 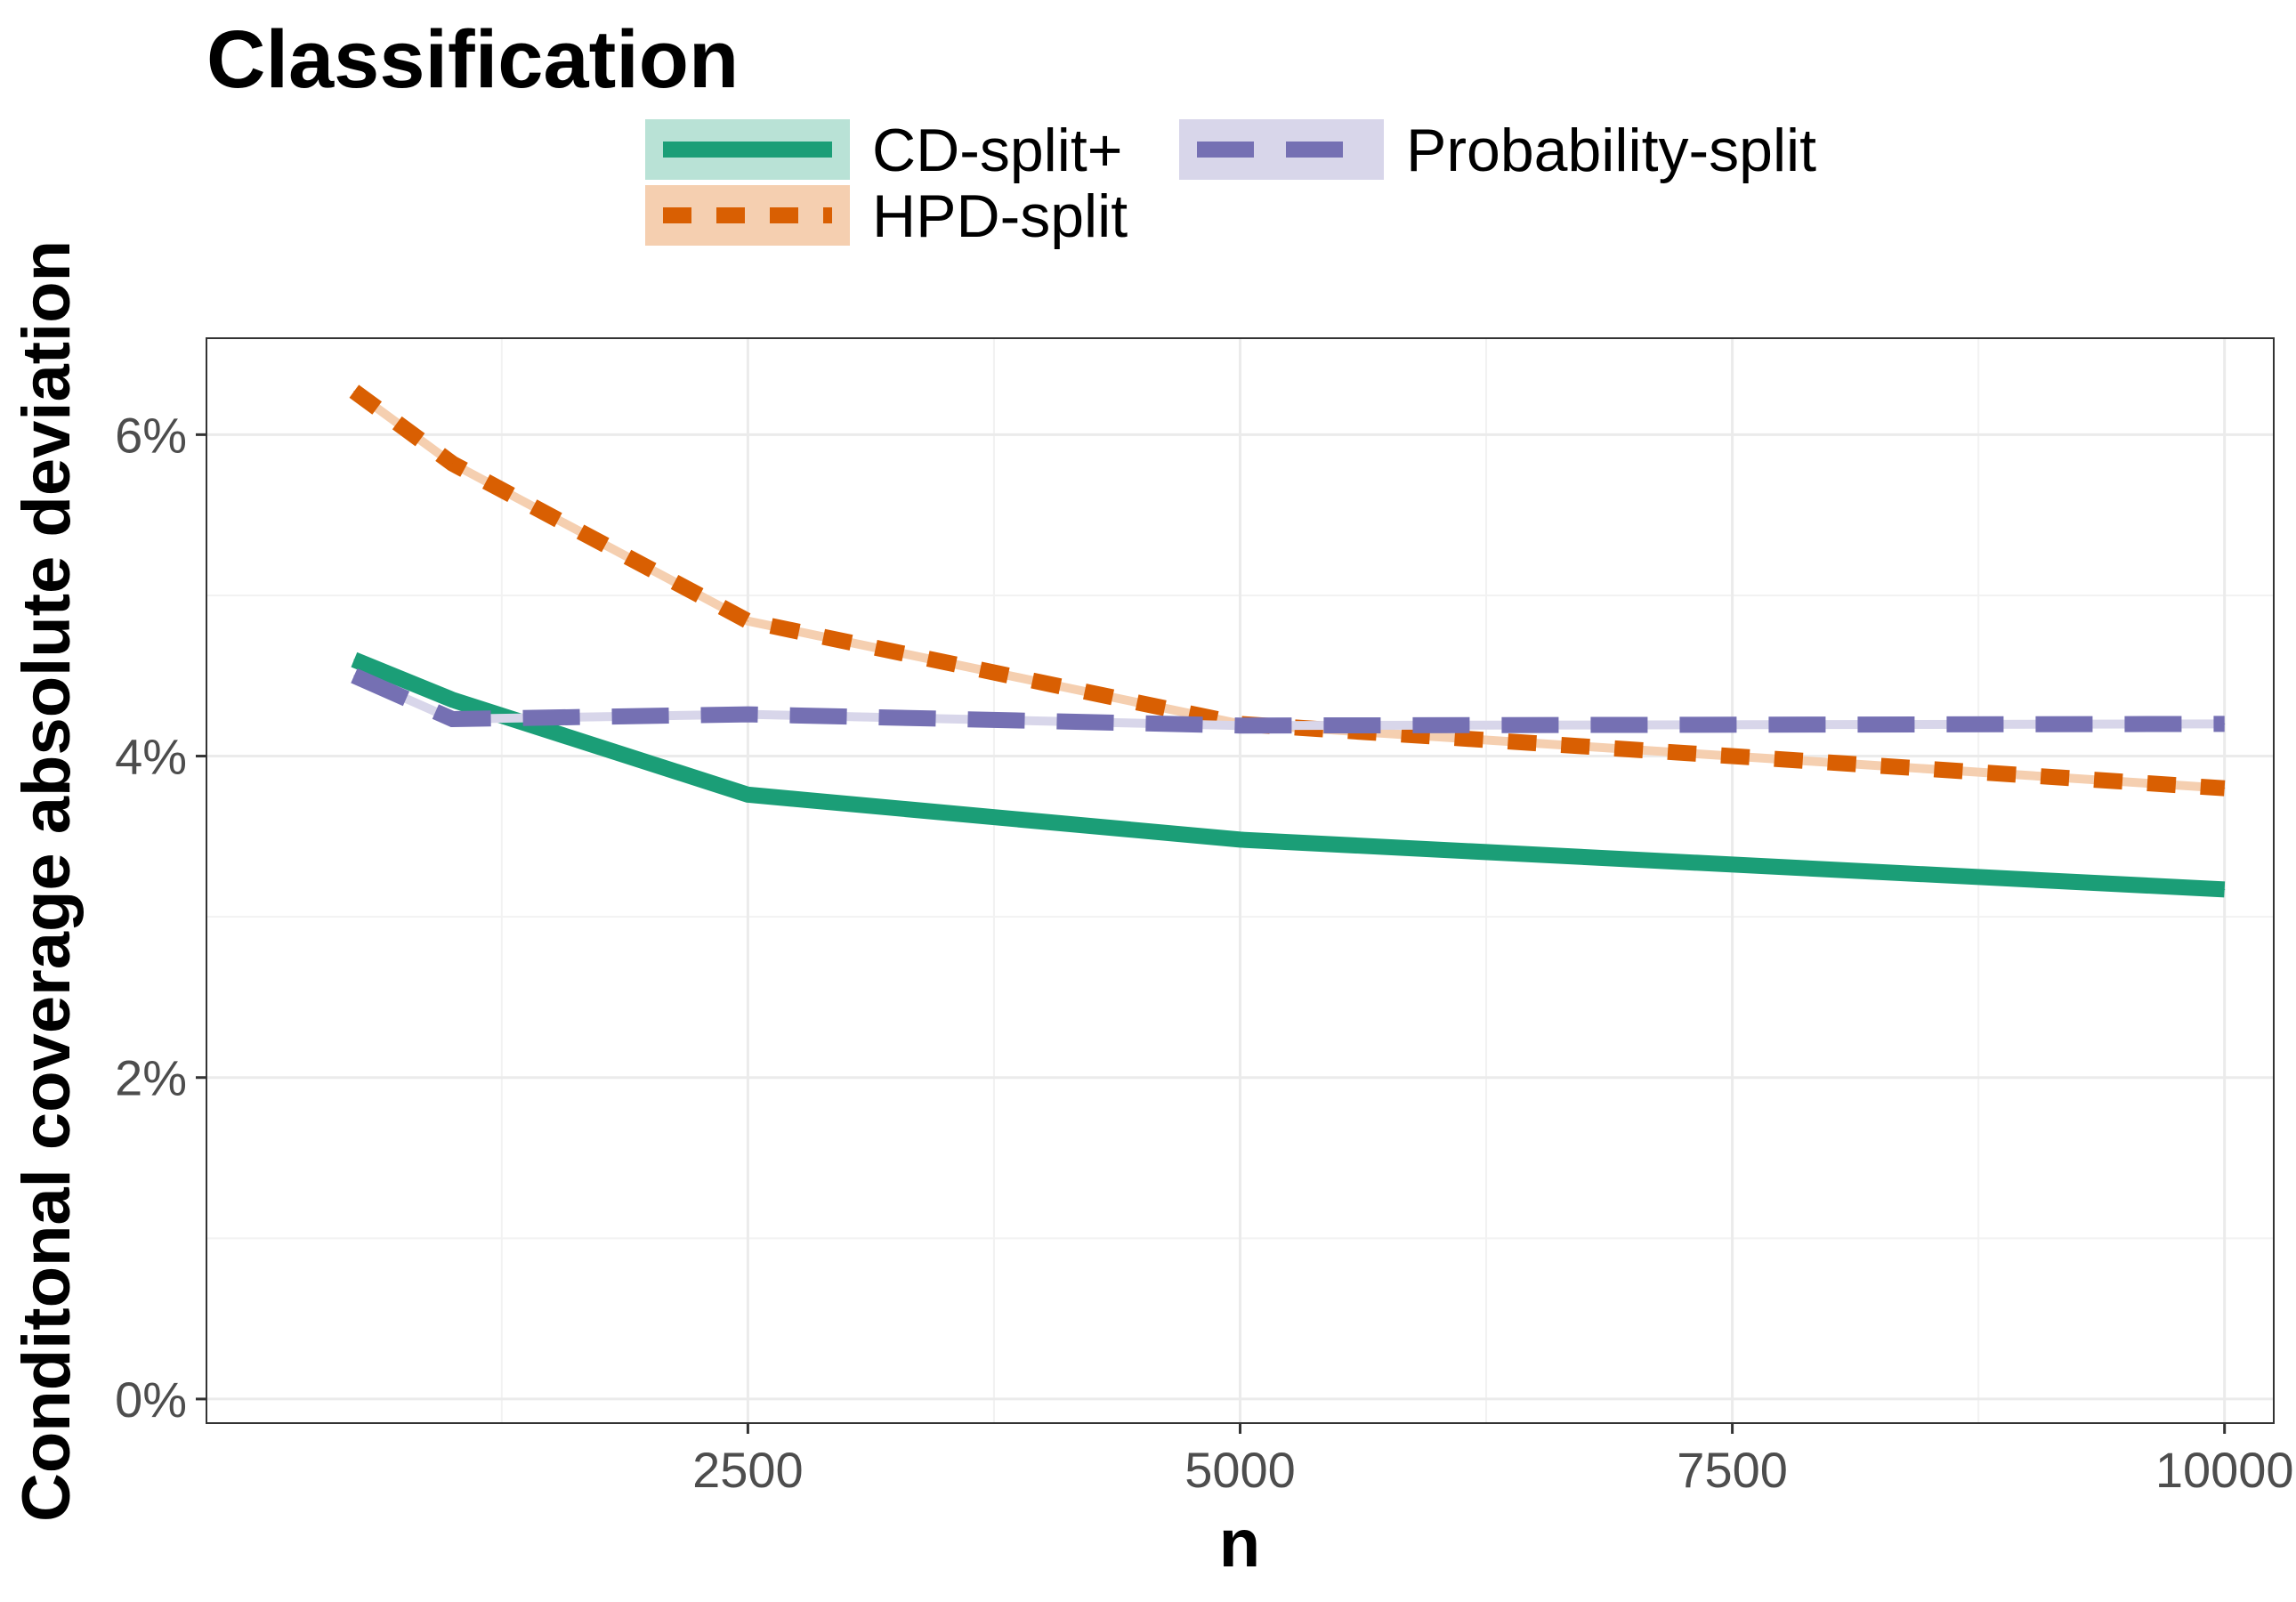 What do you see at coordinates (151, 1078) in the screenshot?
I see `y-tick-label: 2%` at bounding box center [151, 1078].